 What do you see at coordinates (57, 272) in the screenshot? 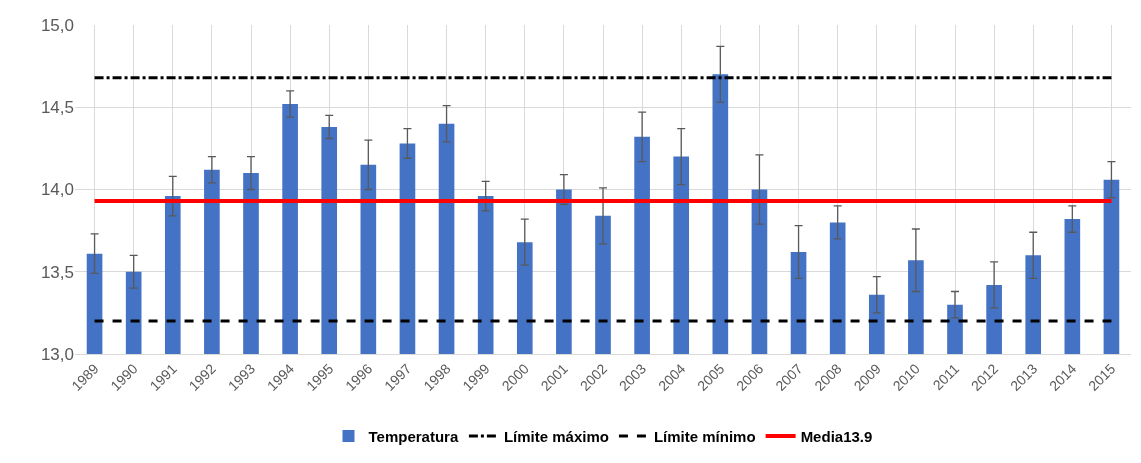
I see `y-tick-label: 13,5` at bounding box center [57, 272].